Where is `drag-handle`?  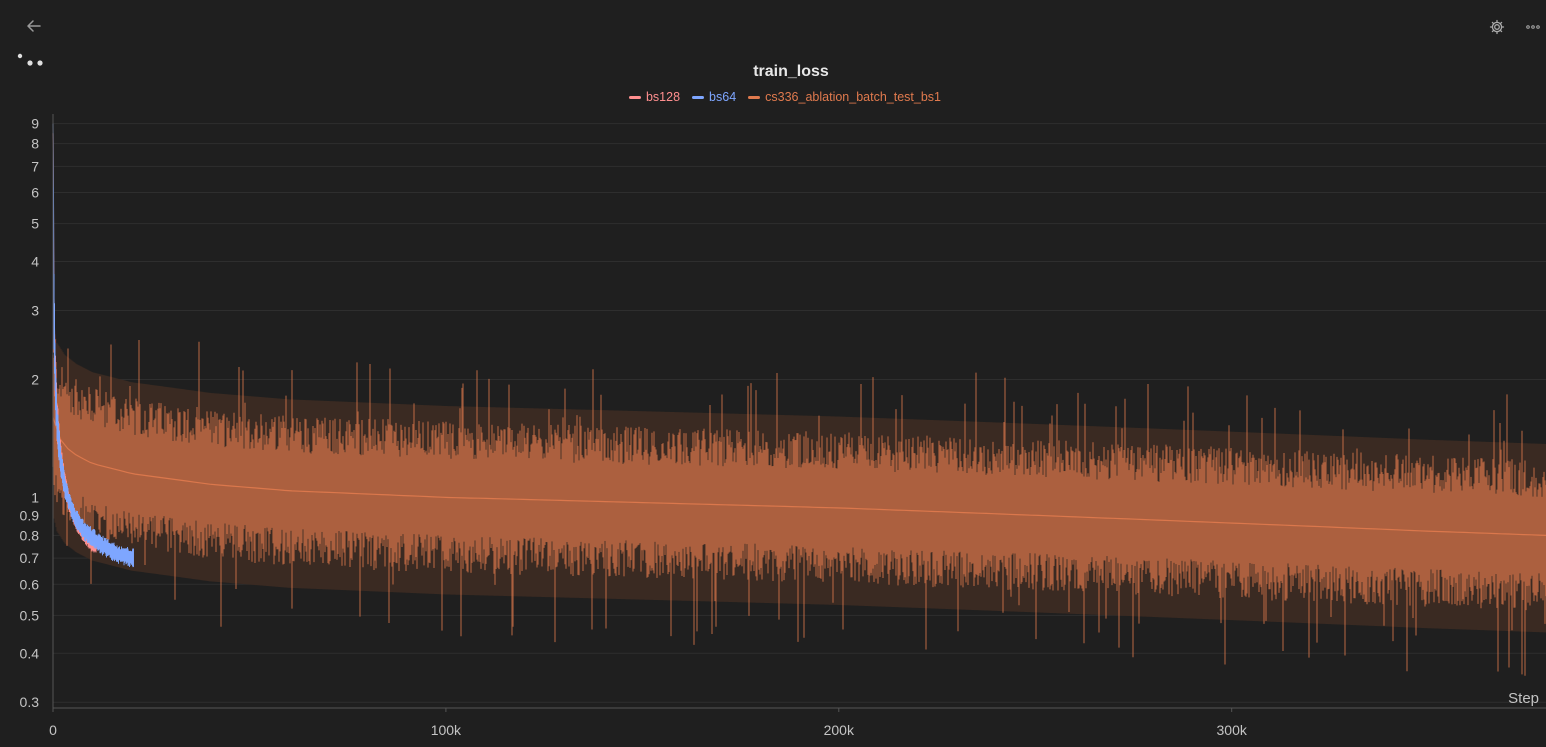
drag-handle is located at coordinates (32, 61).